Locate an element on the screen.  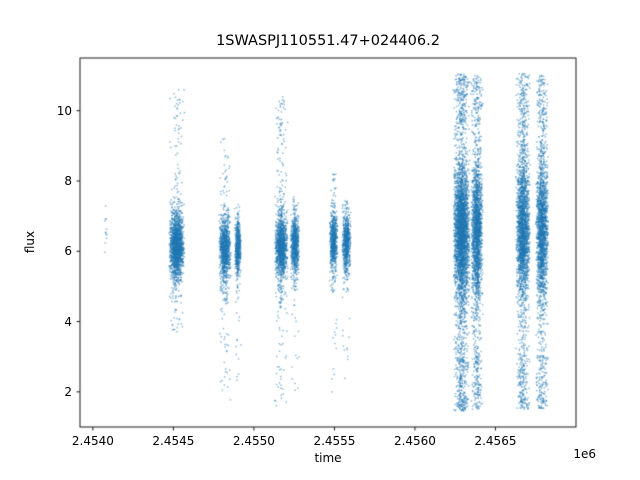
x-tick-label: 2.4555 is located at coordinates (334, 441).